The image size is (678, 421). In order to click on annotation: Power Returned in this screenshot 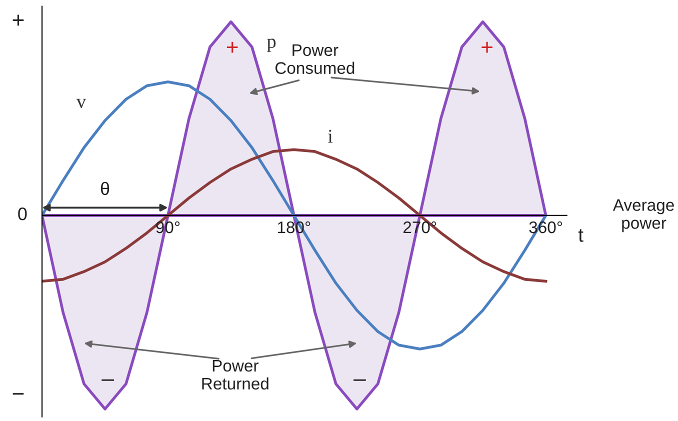, I will do `click(235, 375)`.